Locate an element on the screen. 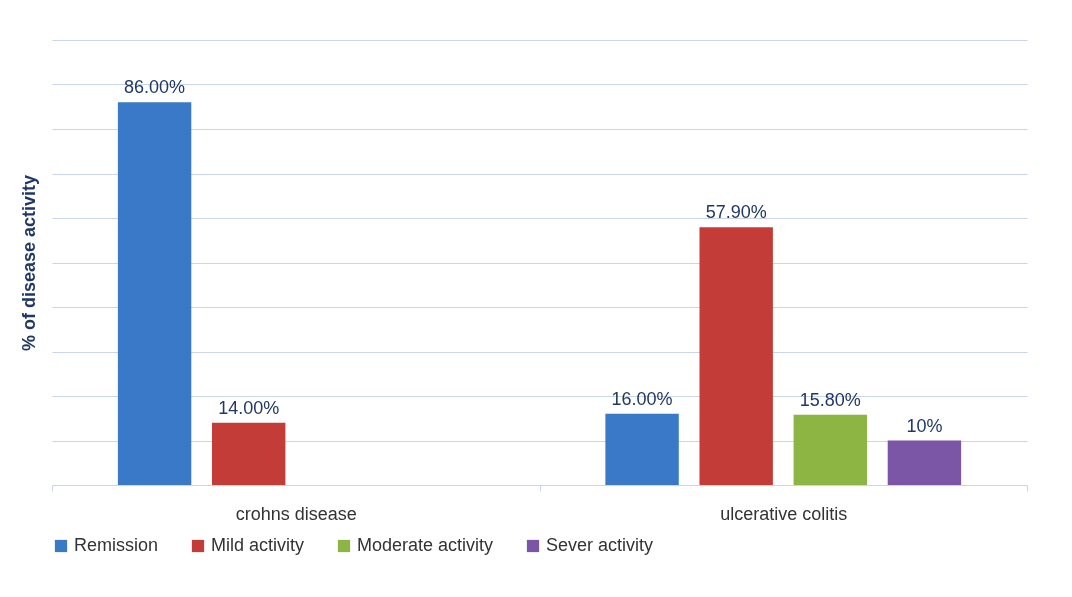  x-tick-label: crohns disease is located at coordinates (296, 513).